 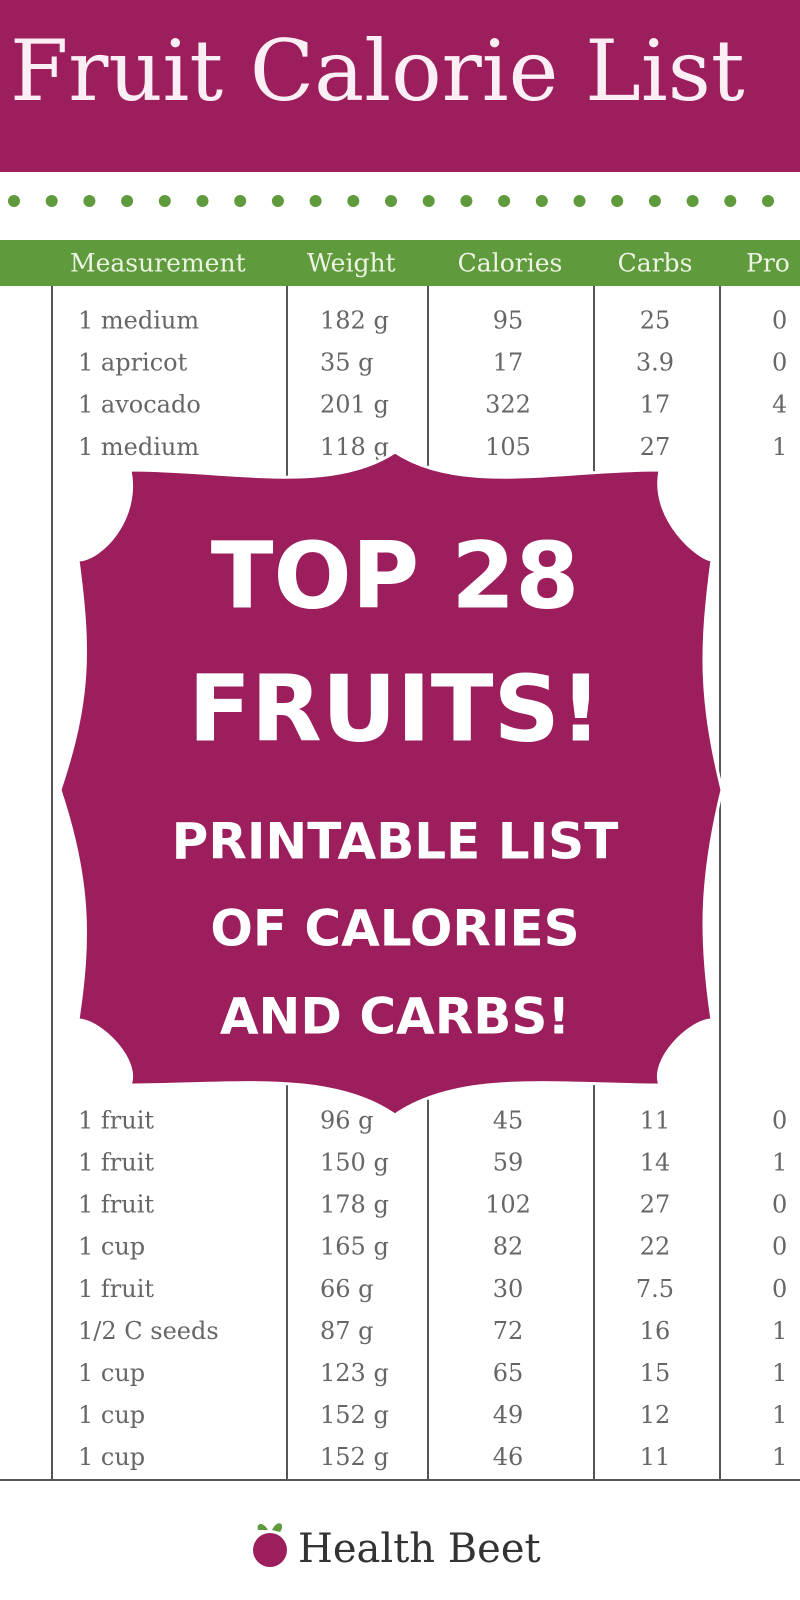 I want to click on table-cell: 16, so click(x=655, y=1331).